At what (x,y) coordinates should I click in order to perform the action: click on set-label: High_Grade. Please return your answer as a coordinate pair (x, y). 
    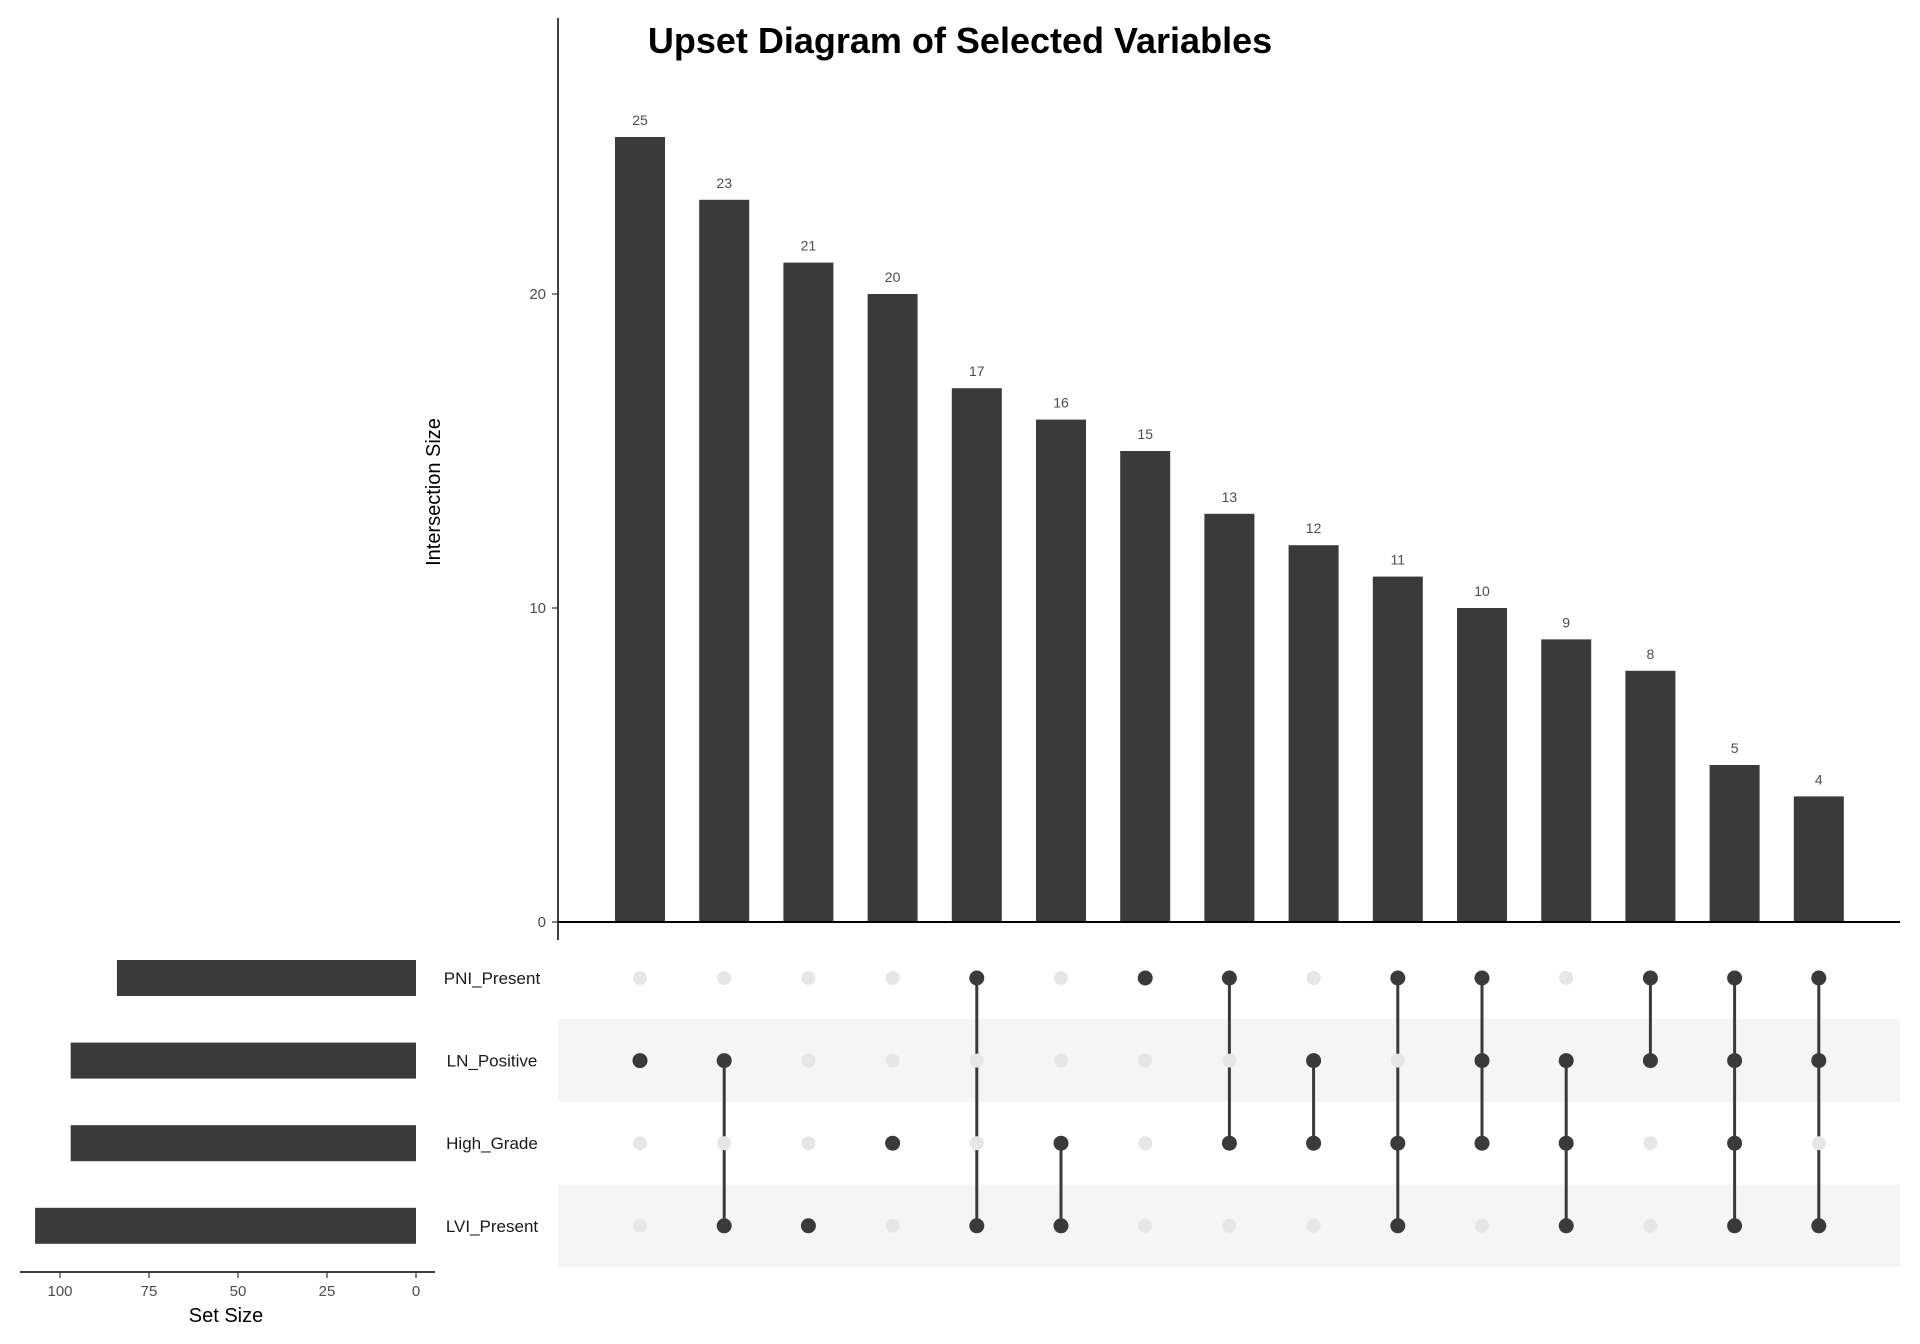
    Looking at the image, I should click on (492, 1143).